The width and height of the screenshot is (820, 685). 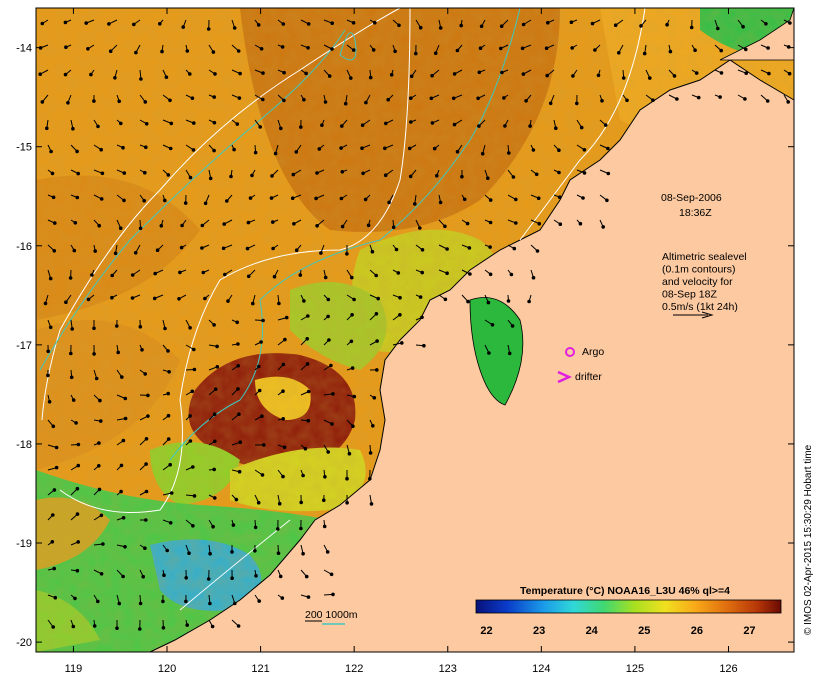 I want to click on lat-tick-label: -19, so click(x=24, y=544).